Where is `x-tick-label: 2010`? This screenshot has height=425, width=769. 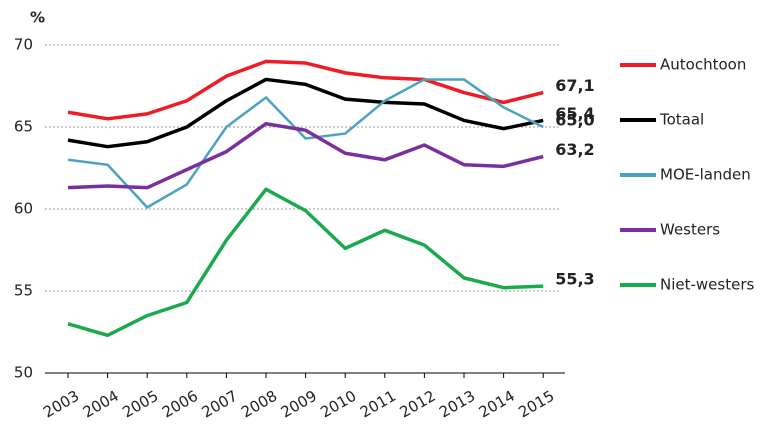 x-tick-label: 2010 is located at coordinates (338, 404).